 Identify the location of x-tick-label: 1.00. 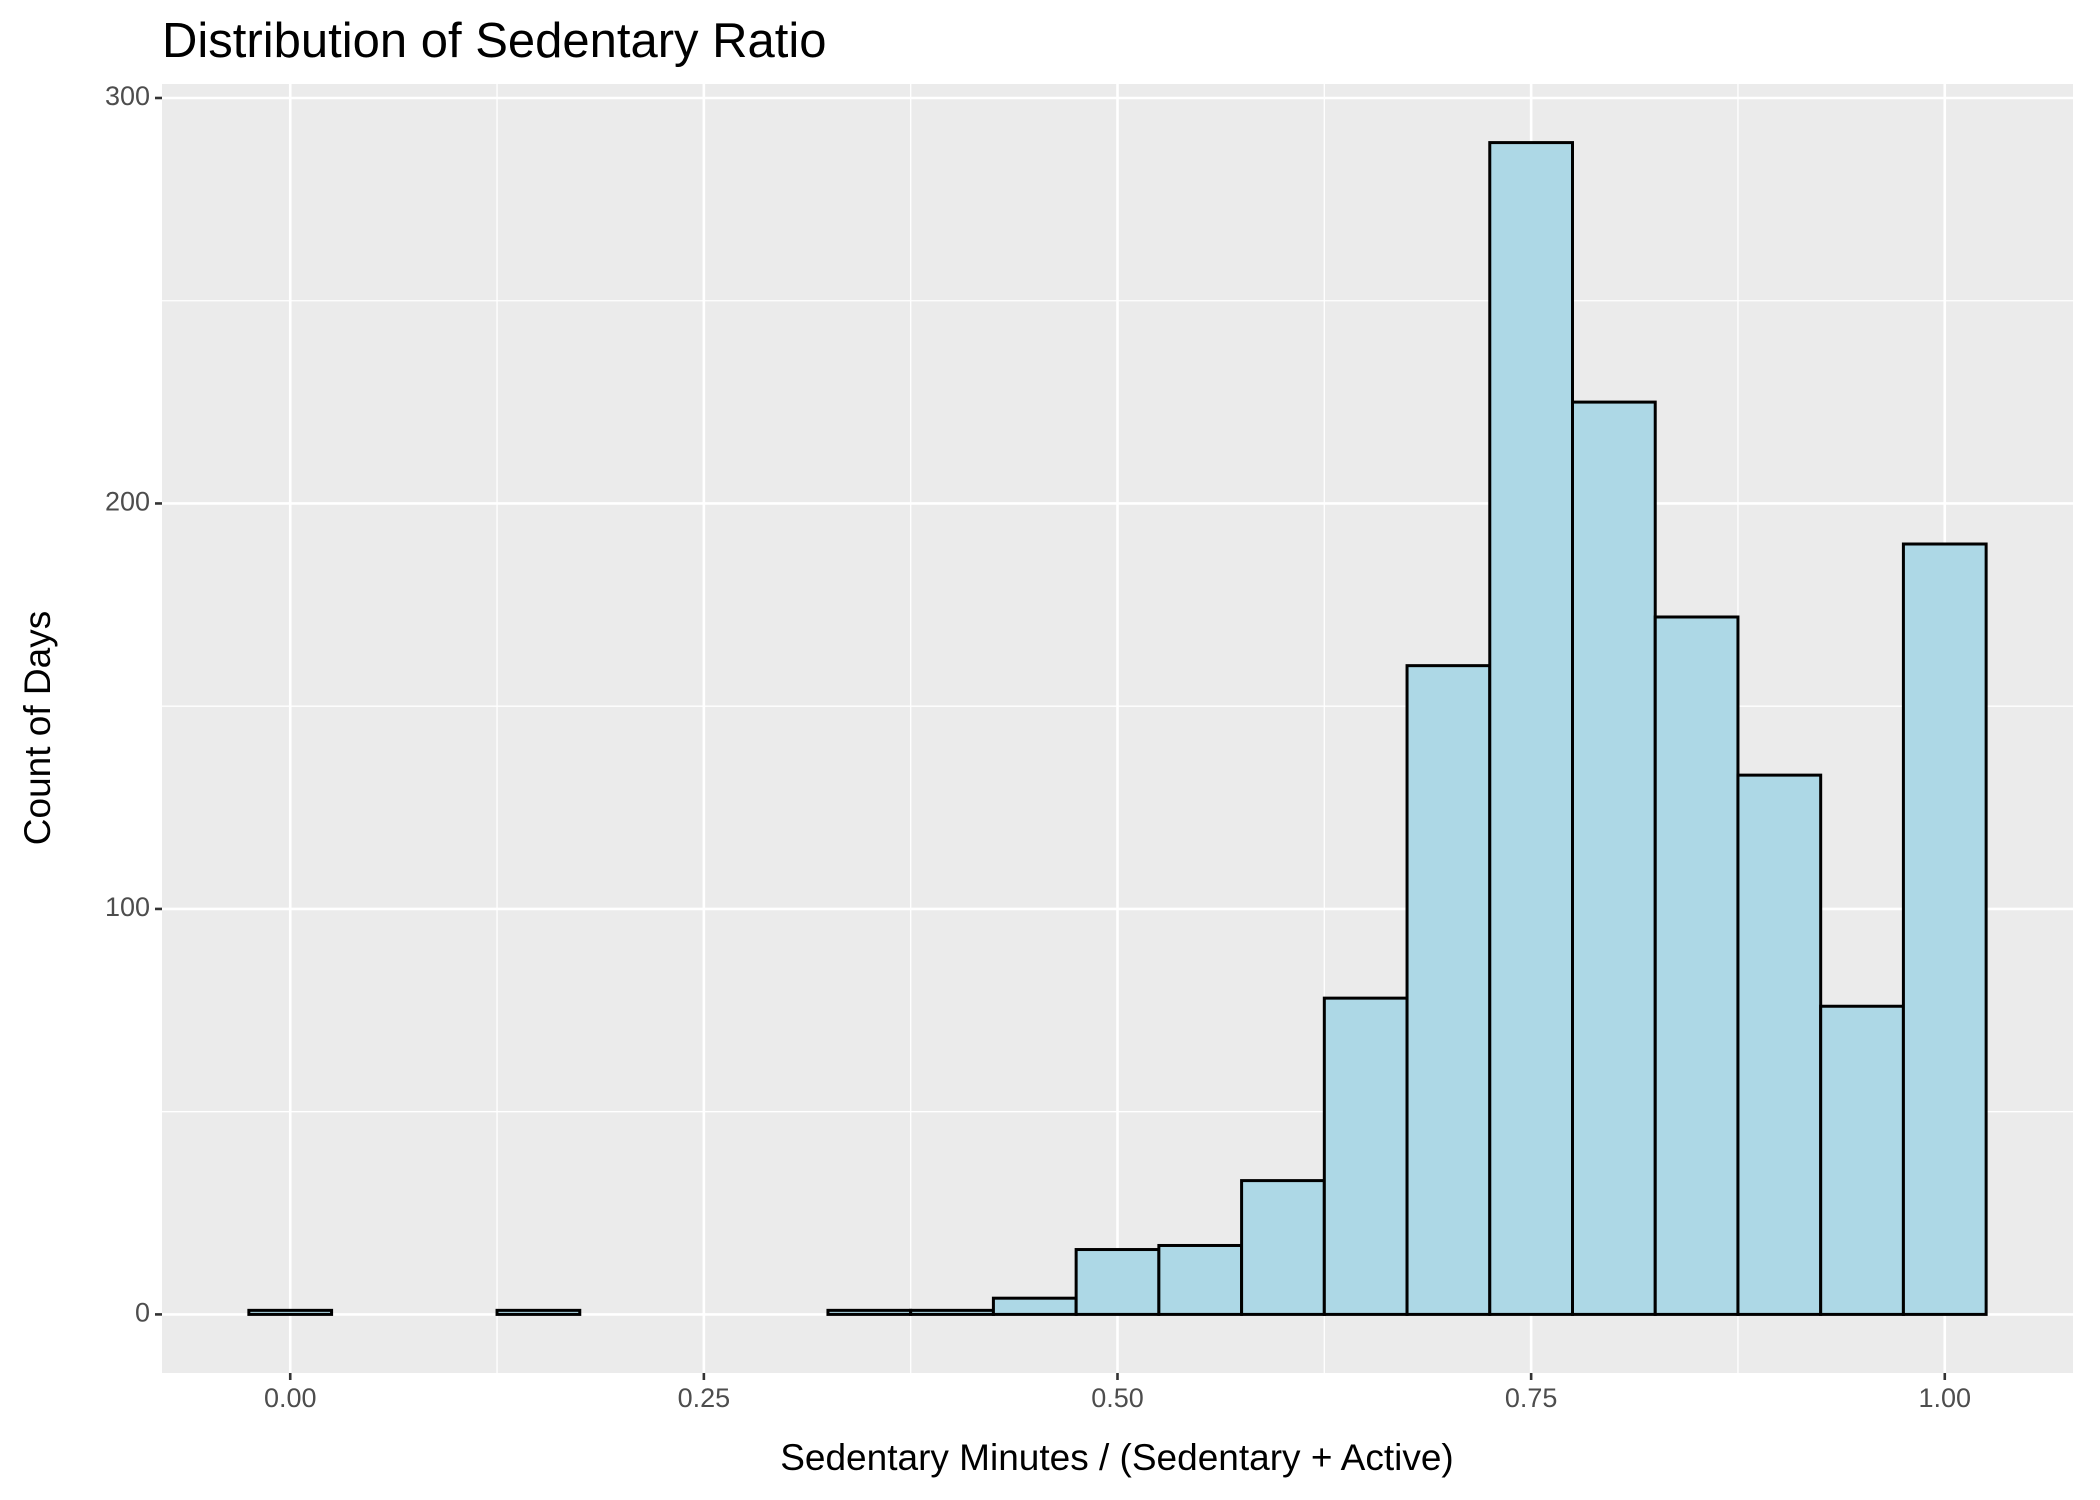
(1944, 1398).